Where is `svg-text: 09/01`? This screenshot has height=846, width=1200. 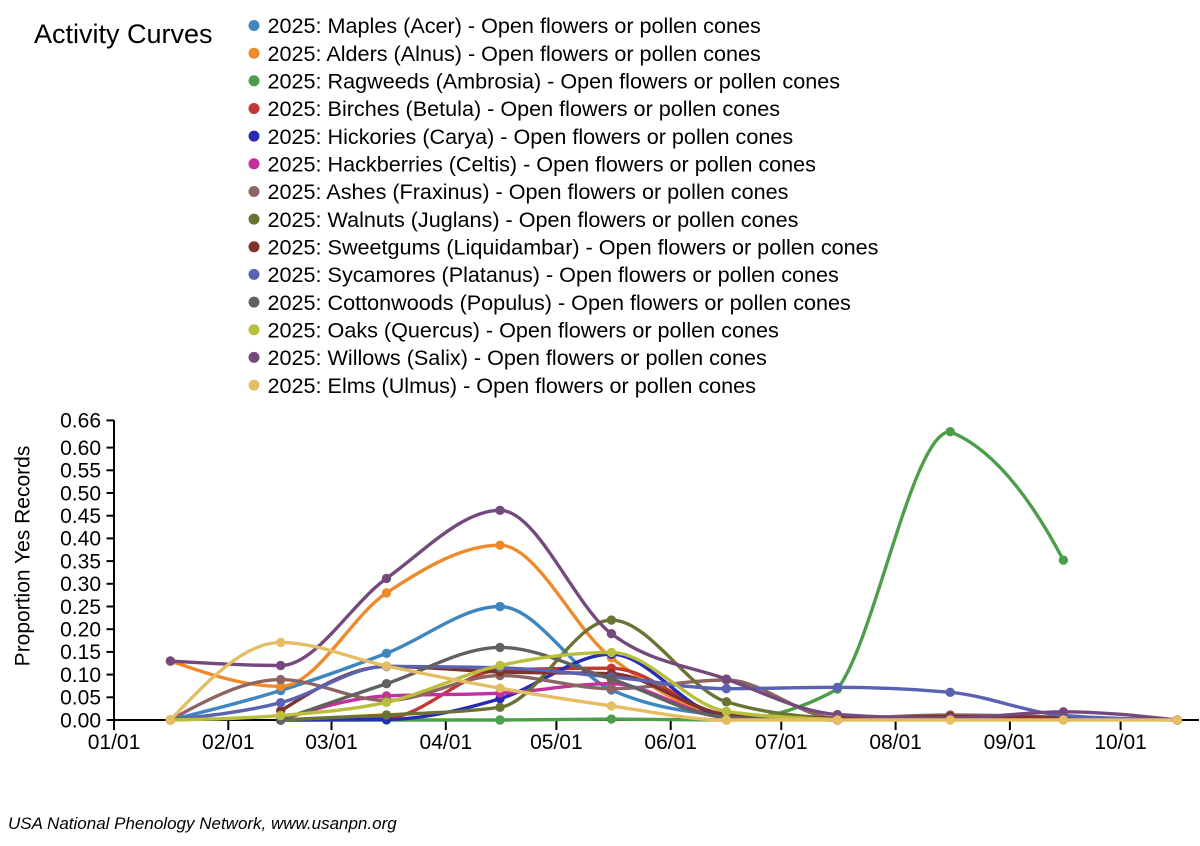
svg-text: 09/01 is located at coordinates (1010, 742).